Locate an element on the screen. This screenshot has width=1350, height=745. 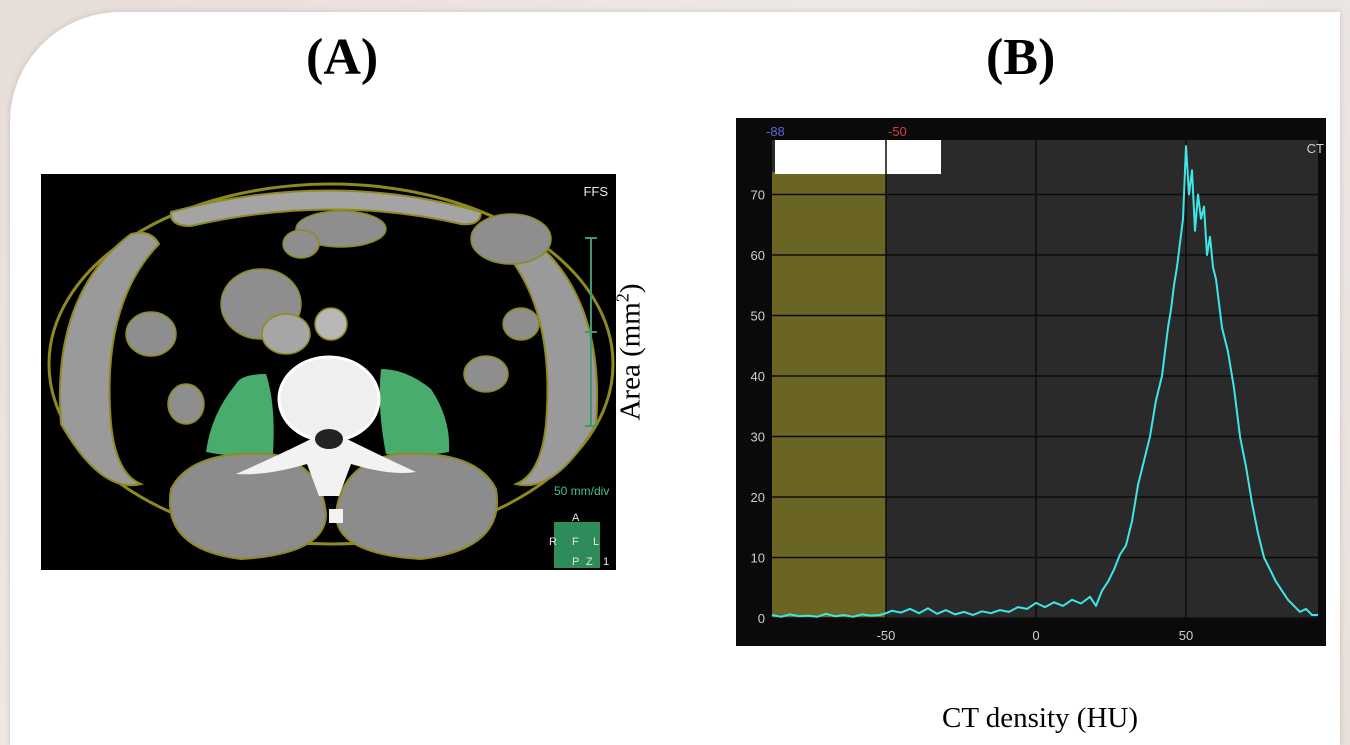
panel-a-label: (A) is located at coordinates (342, 57).